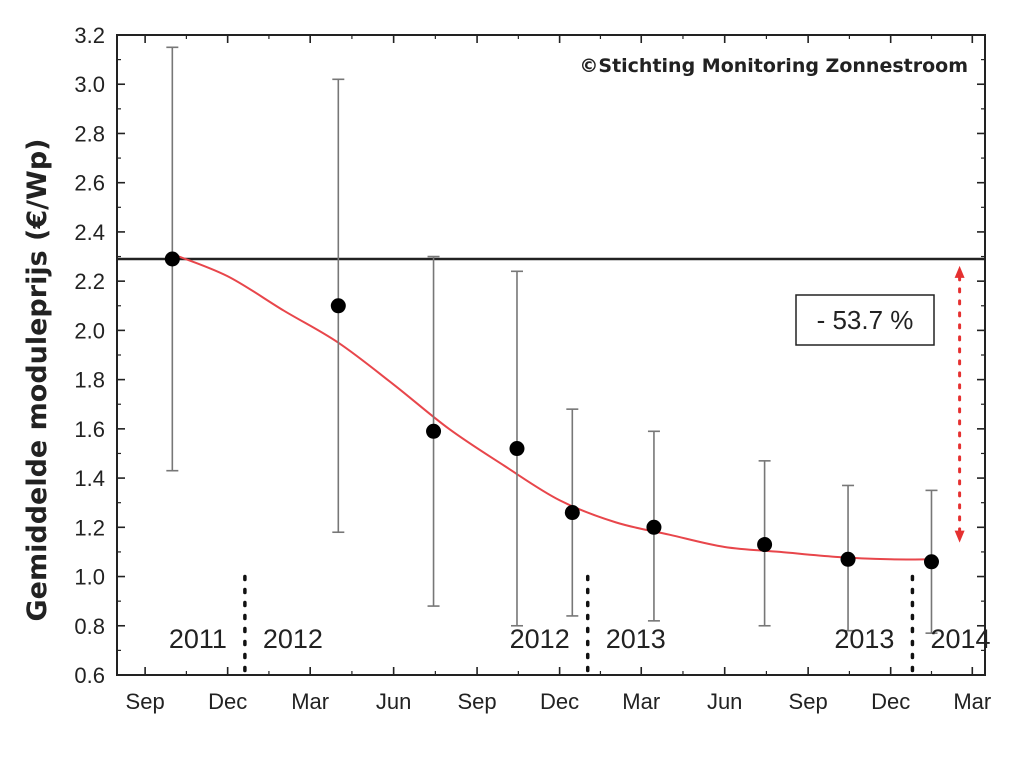  What do you see at coordinates (773, 66) in the screenshot?
I see `copyright-credit: ©Stichting Monitoring Zonnestroom` at bounding box center [773, 66].